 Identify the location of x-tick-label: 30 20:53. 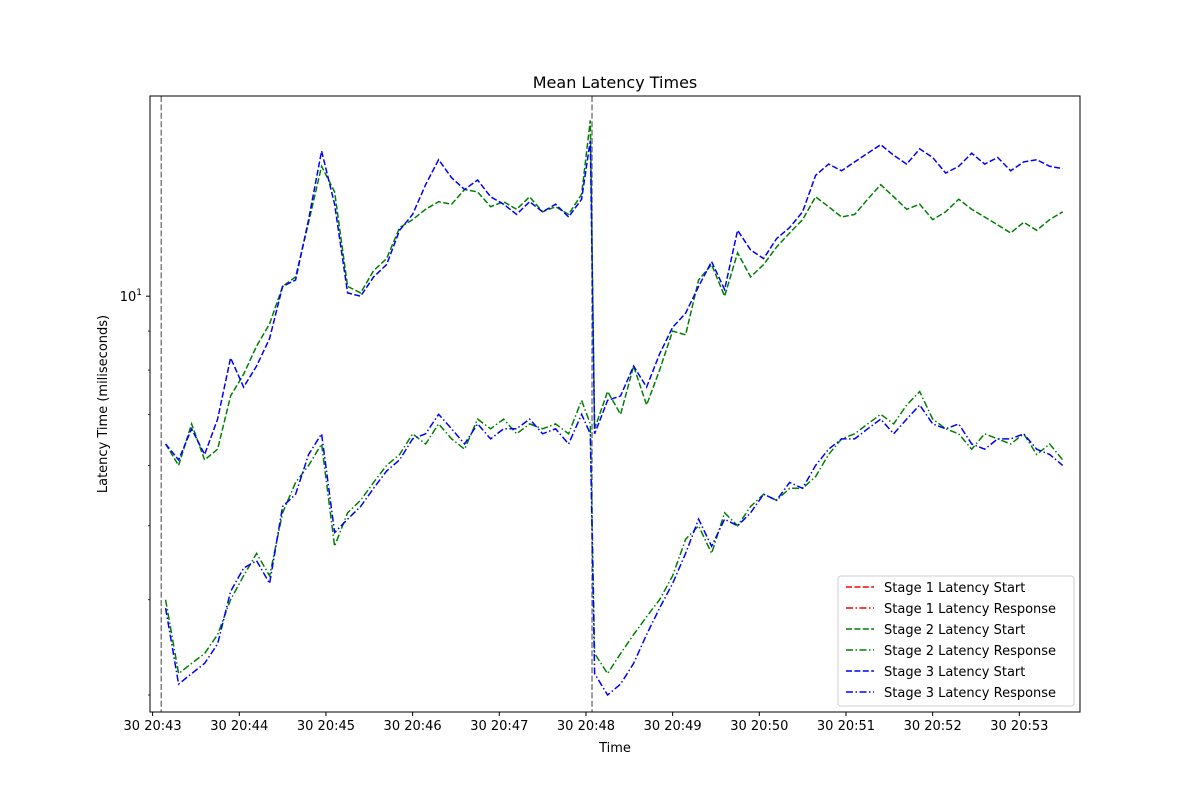
(1019, 726).